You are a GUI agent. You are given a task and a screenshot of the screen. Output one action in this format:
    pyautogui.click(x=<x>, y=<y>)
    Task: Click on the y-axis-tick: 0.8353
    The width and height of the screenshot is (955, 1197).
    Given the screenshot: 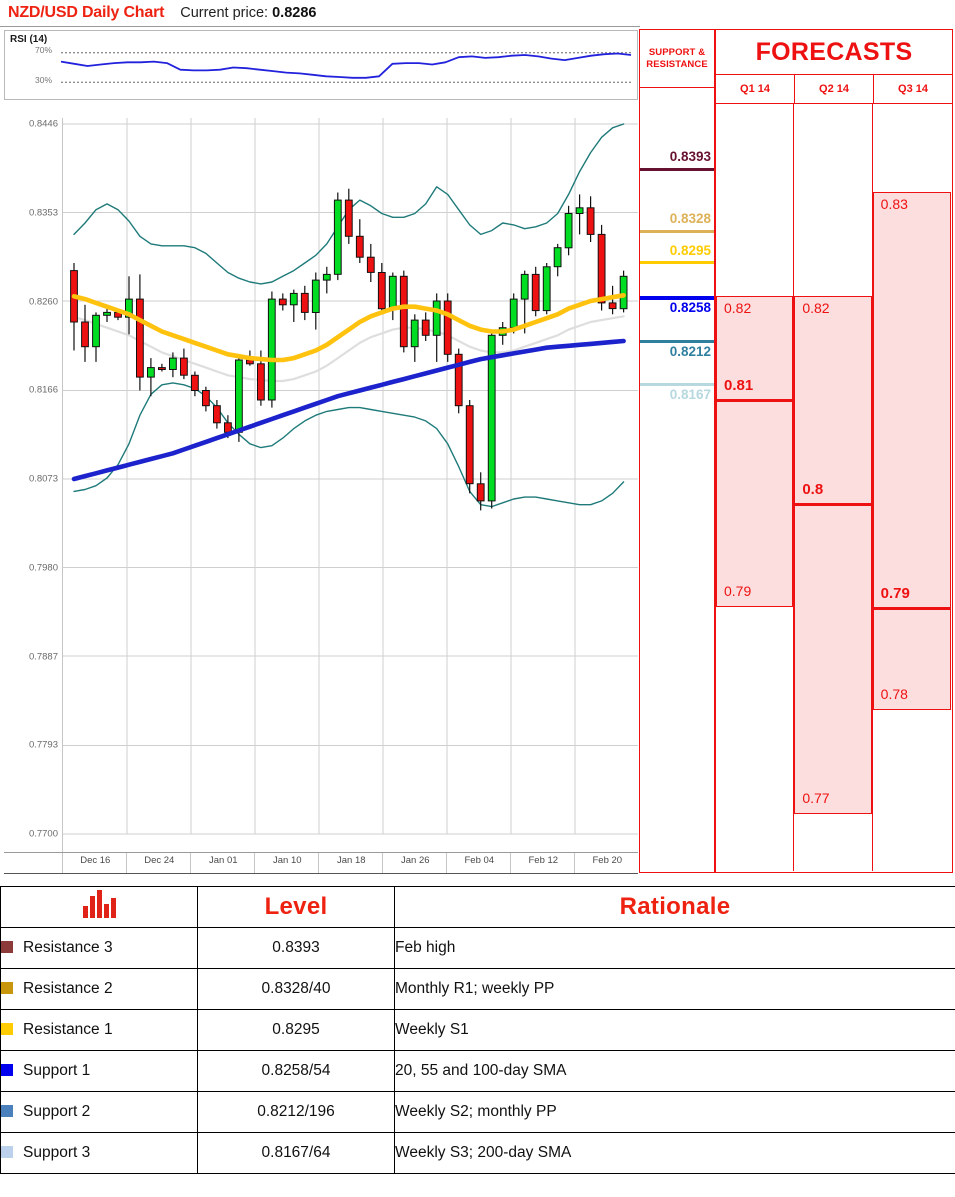 What is the action you would take?
    pyautogui.click(x=43, y=213)
    